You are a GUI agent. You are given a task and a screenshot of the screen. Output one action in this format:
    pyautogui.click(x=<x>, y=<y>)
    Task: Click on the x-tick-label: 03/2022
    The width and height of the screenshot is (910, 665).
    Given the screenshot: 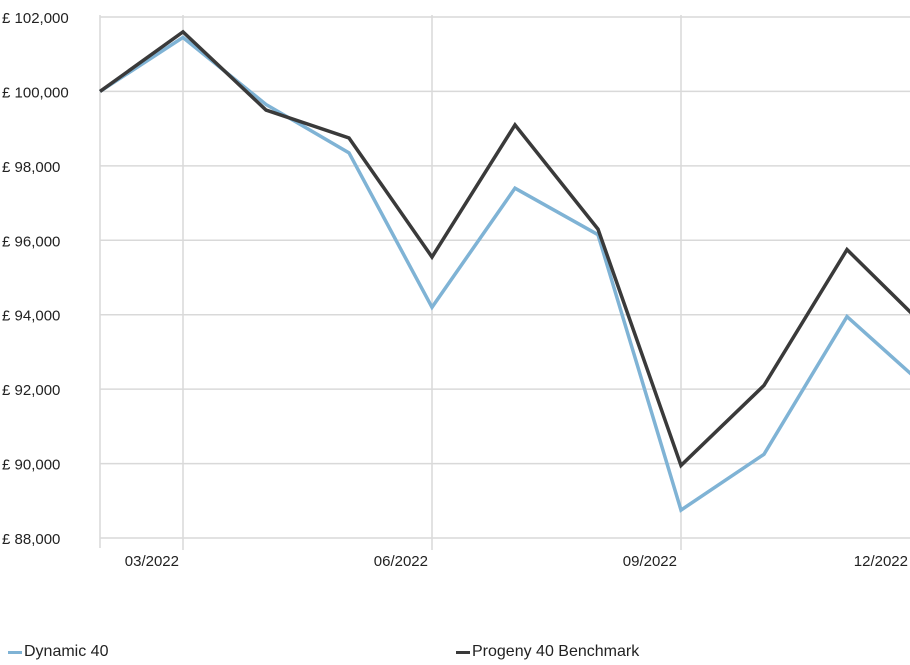 What is the action you would take?
    pyautogui.click(x=152, y=561)
    